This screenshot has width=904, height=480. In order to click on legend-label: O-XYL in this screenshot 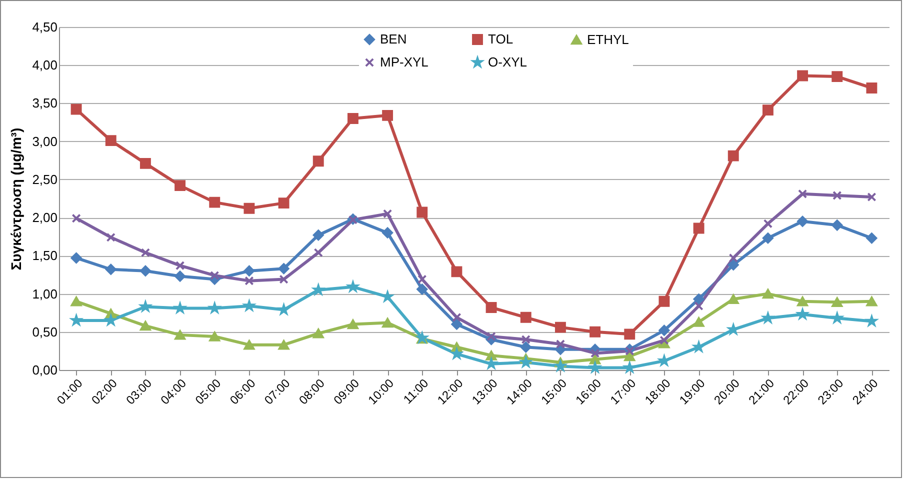, I will do `click(508, 62)`.